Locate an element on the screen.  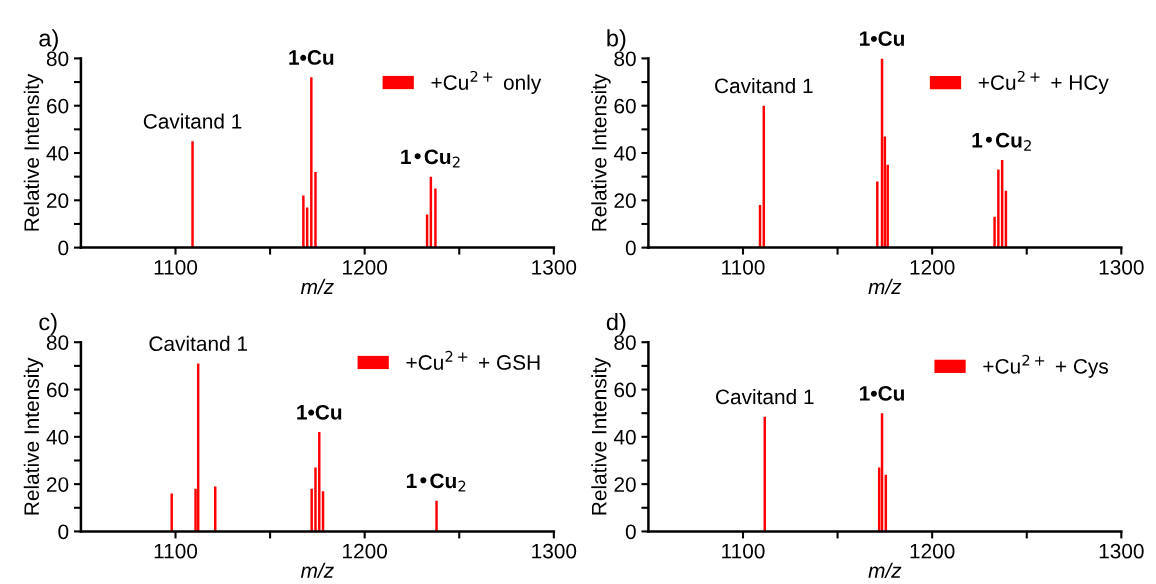
chart-title: d) is located at coordinates (616, 324).